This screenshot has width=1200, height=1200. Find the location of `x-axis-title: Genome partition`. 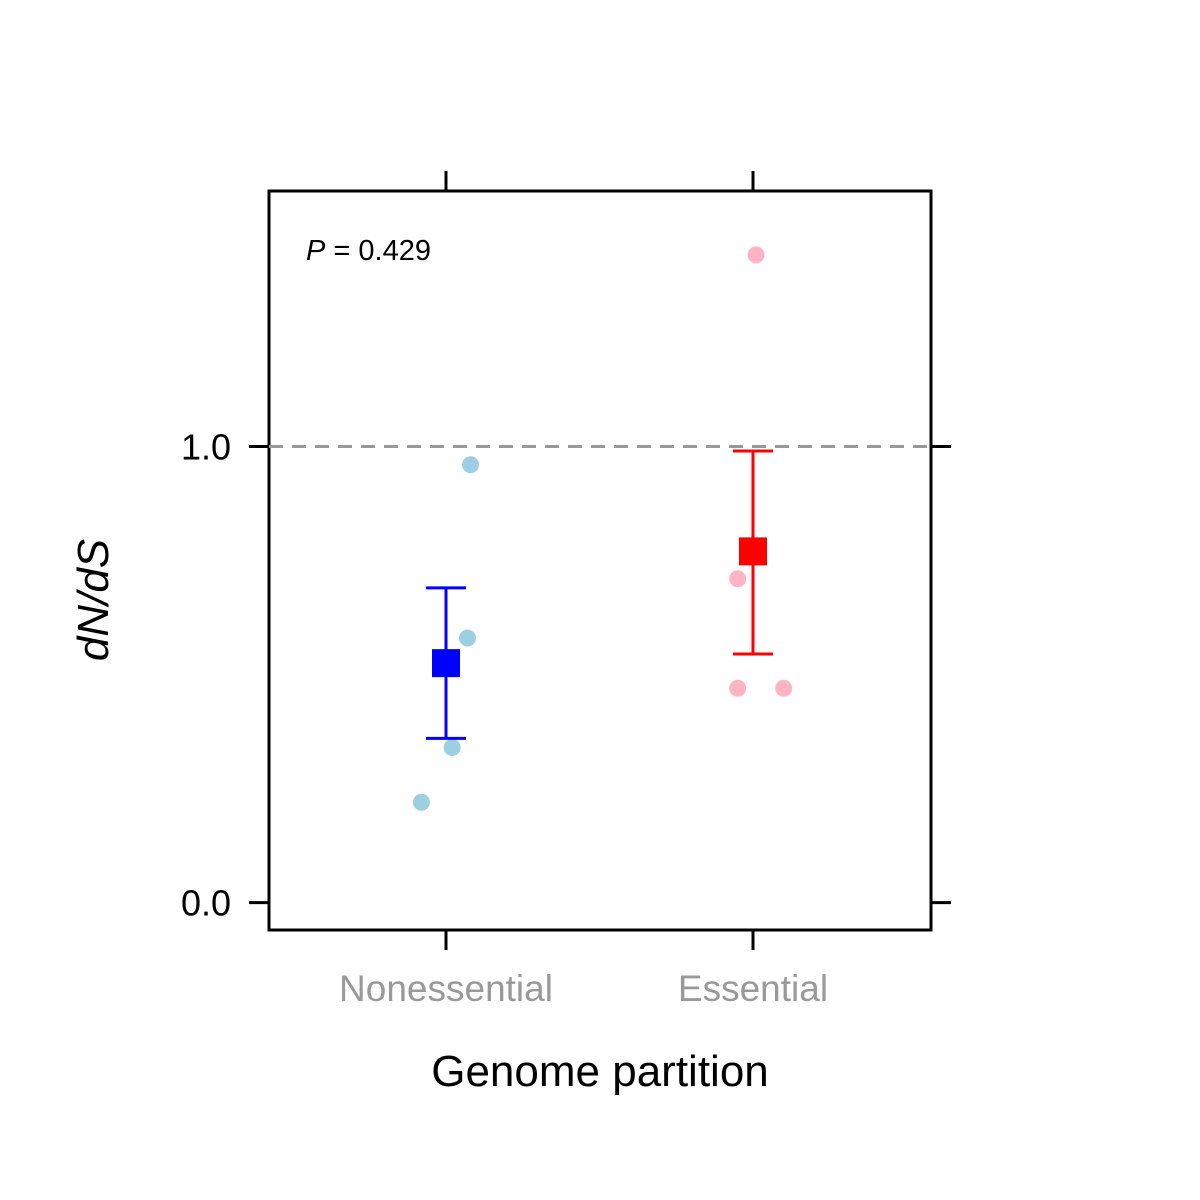

x-axis-title: Genome partition is located at coordinates (600, 1071).